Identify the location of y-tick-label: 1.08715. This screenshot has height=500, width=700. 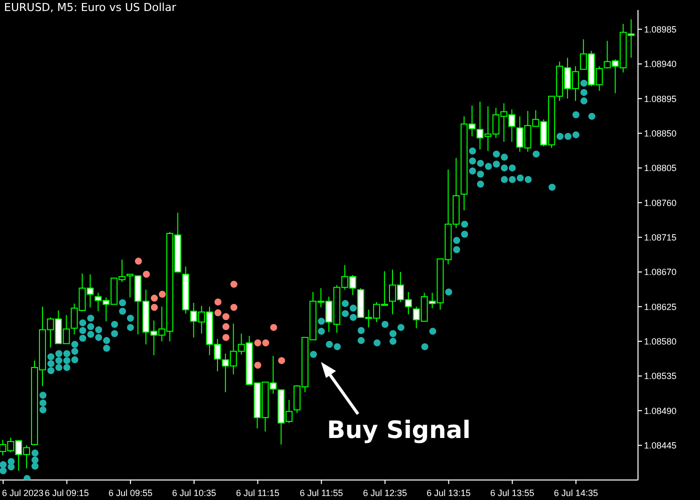
(660, 237).